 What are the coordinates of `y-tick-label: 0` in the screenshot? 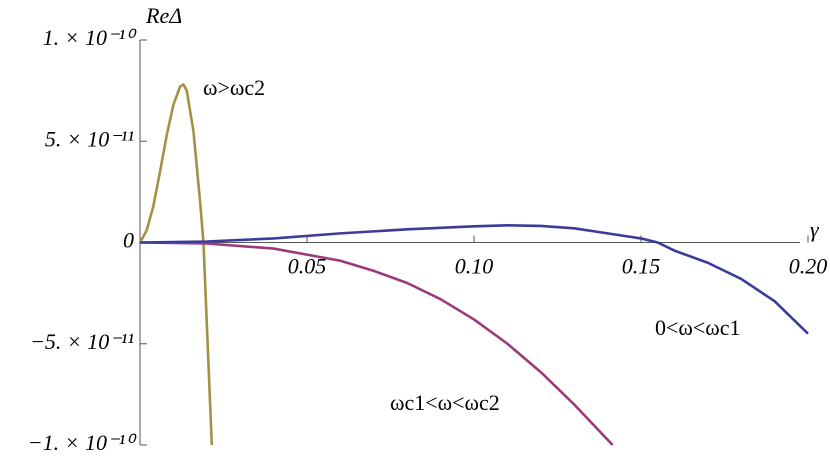 It's located at (128, 240).